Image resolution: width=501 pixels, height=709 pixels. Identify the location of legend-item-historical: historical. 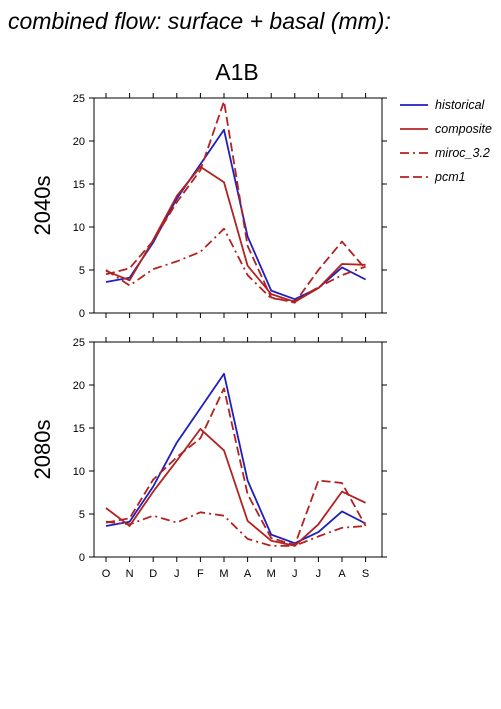
(443, 105).